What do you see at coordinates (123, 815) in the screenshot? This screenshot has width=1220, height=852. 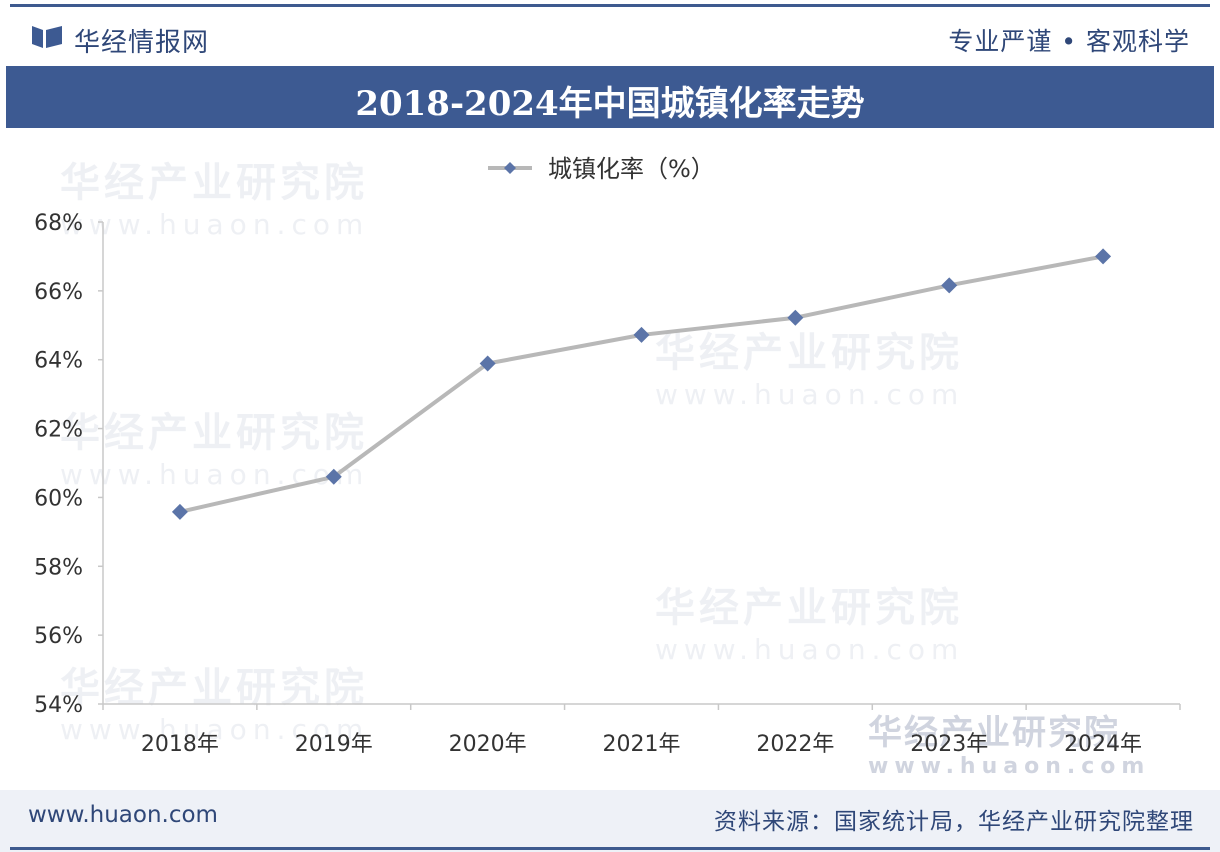 I see `footer-site-url: www.huaon.com` at bounding box center [123, 815].